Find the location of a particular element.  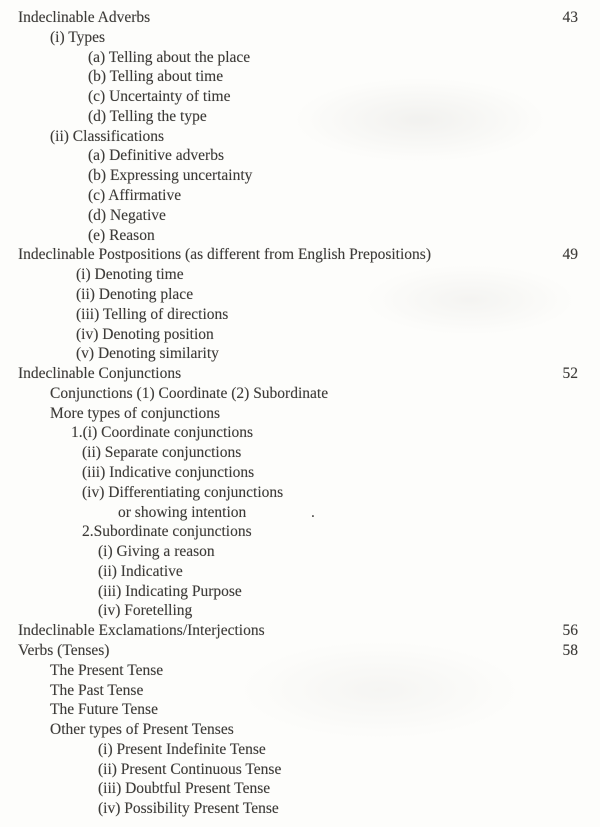

toc-row: (d) Negative is located at coordinates (300, 216).